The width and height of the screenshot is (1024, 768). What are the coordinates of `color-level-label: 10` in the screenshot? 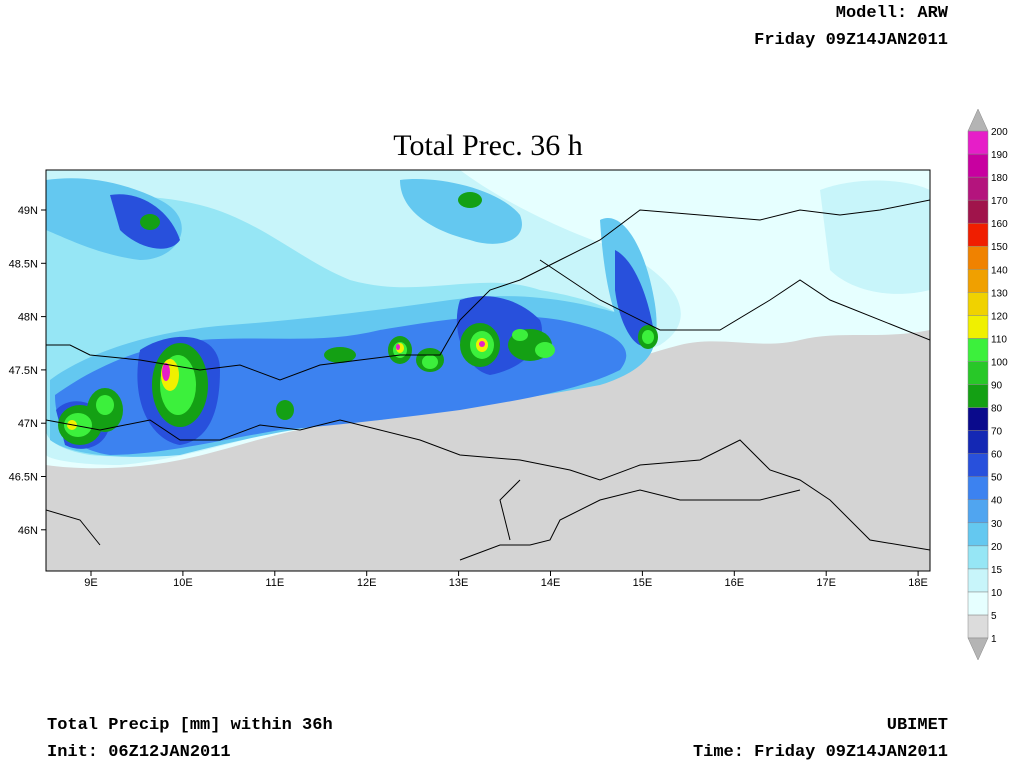 It's located at (997, 593).